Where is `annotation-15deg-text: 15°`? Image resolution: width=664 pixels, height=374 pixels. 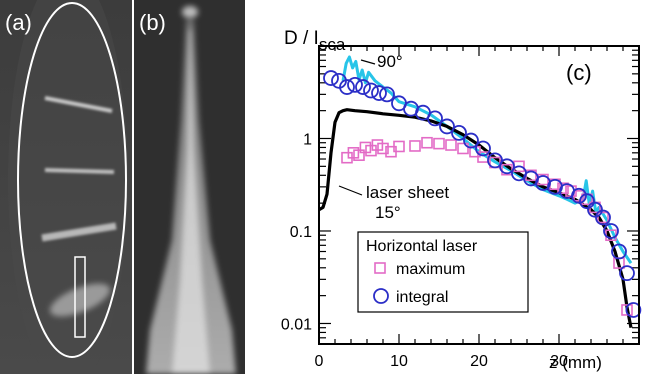
annotation-15deg-text: 15° is located at coordinates (388, 212).